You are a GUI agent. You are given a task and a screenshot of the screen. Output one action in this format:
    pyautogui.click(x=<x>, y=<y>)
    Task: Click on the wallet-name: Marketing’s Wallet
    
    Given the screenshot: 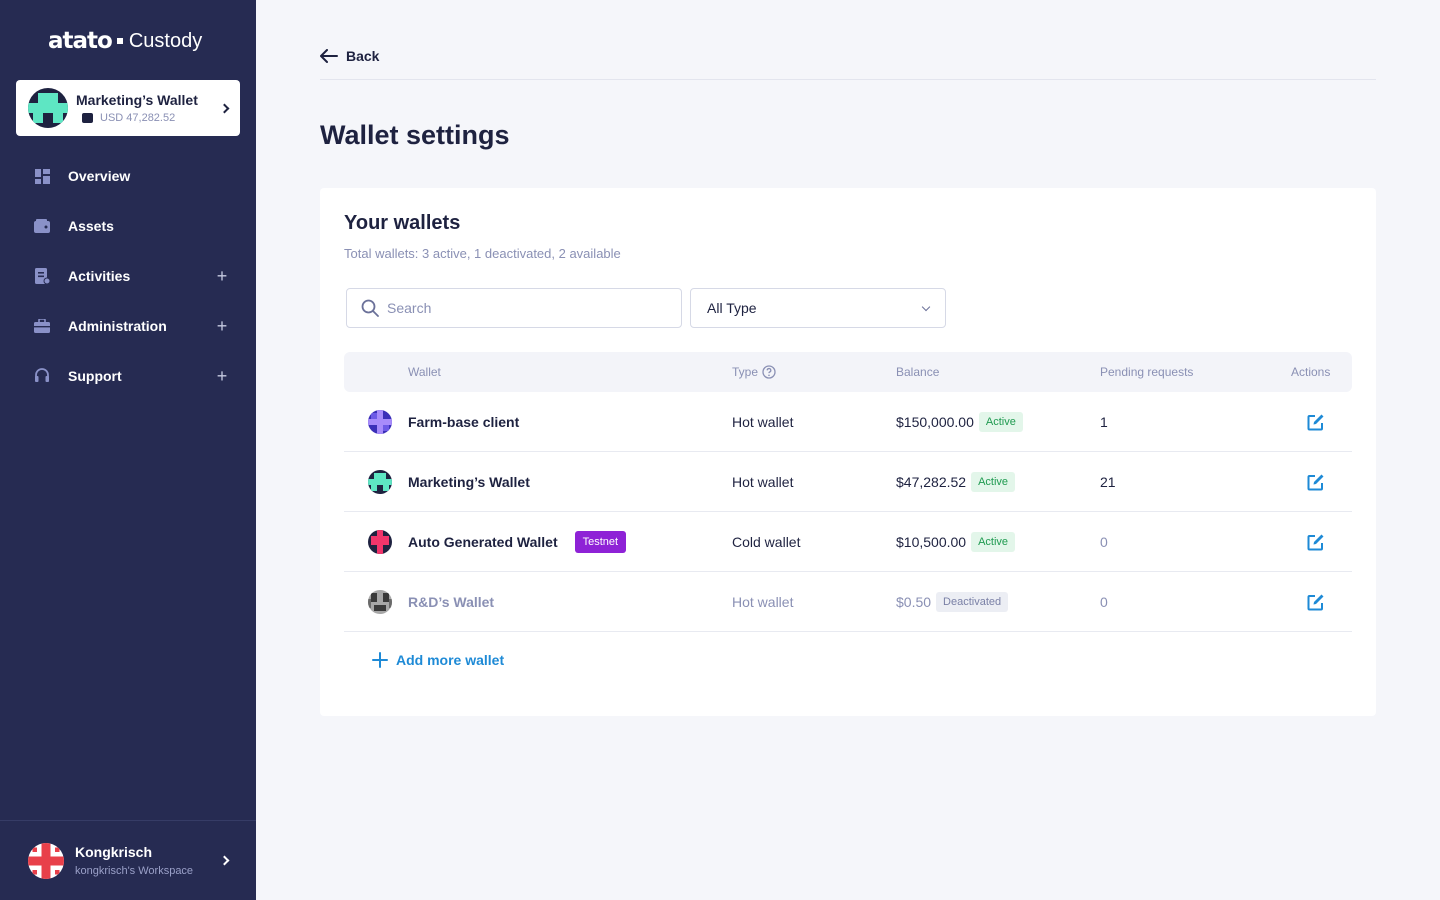 What is the action you would take?
    pyautogui.click(x=469, y=482)
    